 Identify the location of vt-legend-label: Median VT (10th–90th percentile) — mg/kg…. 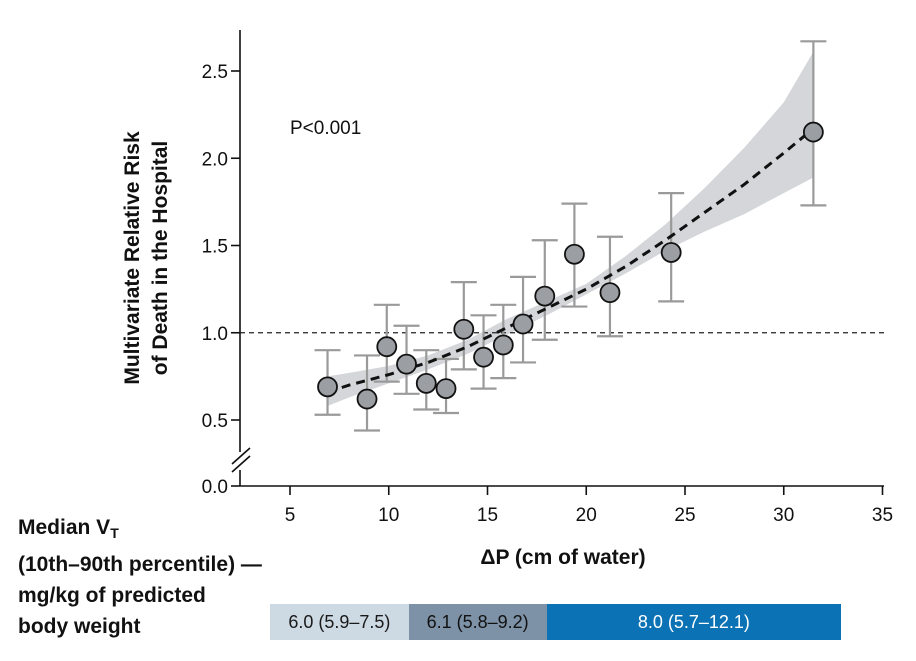
(163, 577).